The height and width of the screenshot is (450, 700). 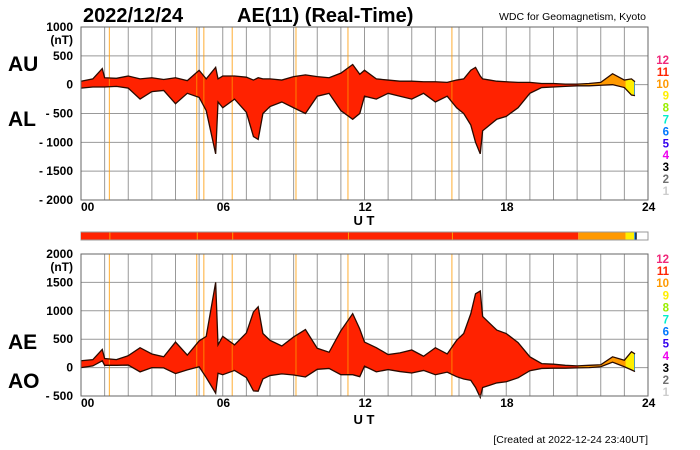 I want to click on series-line-al, so click(x=358, y=119).